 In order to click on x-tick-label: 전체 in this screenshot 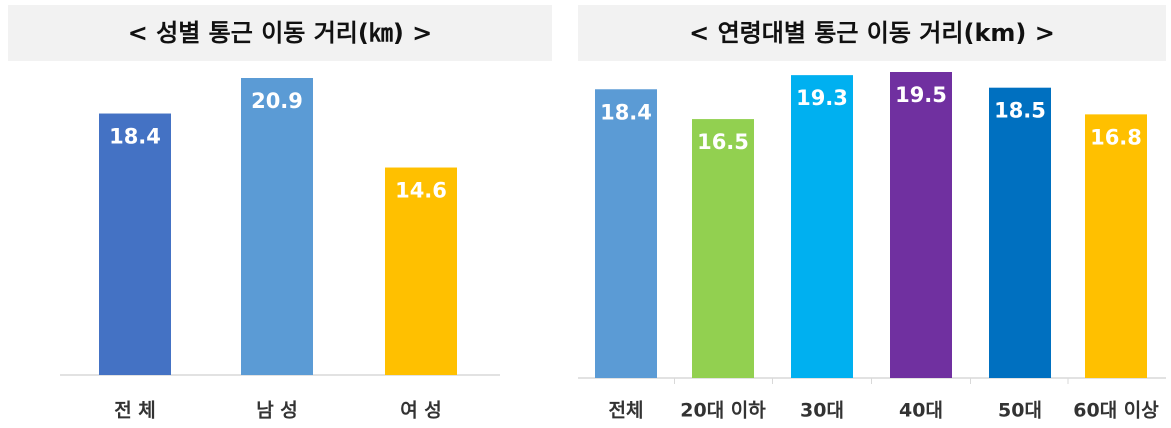, I will do `click(626, 411)`.